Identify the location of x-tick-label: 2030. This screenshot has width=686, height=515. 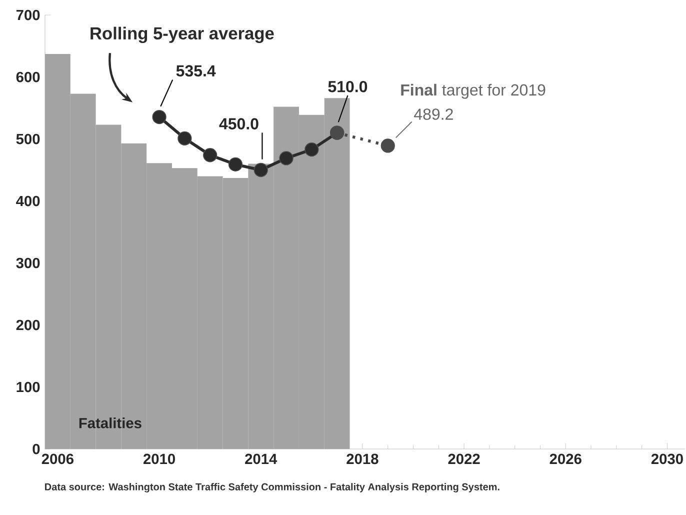
(667, 459).